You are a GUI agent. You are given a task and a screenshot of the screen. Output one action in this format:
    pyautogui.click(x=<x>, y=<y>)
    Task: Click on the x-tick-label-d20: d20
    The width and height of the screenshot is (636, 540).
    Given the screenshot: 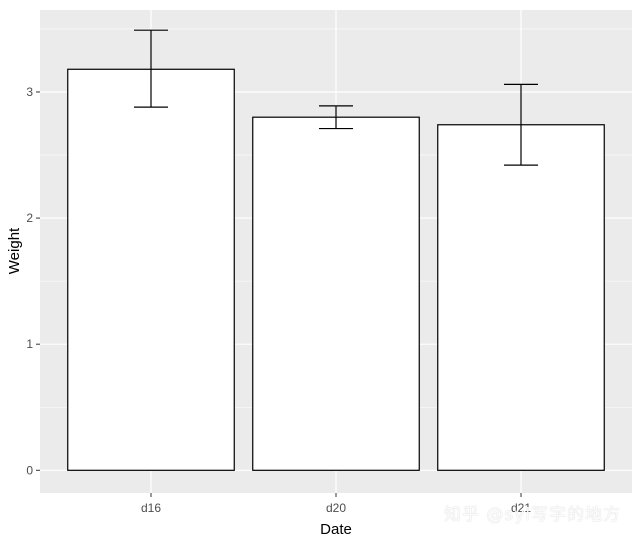 What is the action you would take?
    pyautogui.click(x=336, y=508)
    